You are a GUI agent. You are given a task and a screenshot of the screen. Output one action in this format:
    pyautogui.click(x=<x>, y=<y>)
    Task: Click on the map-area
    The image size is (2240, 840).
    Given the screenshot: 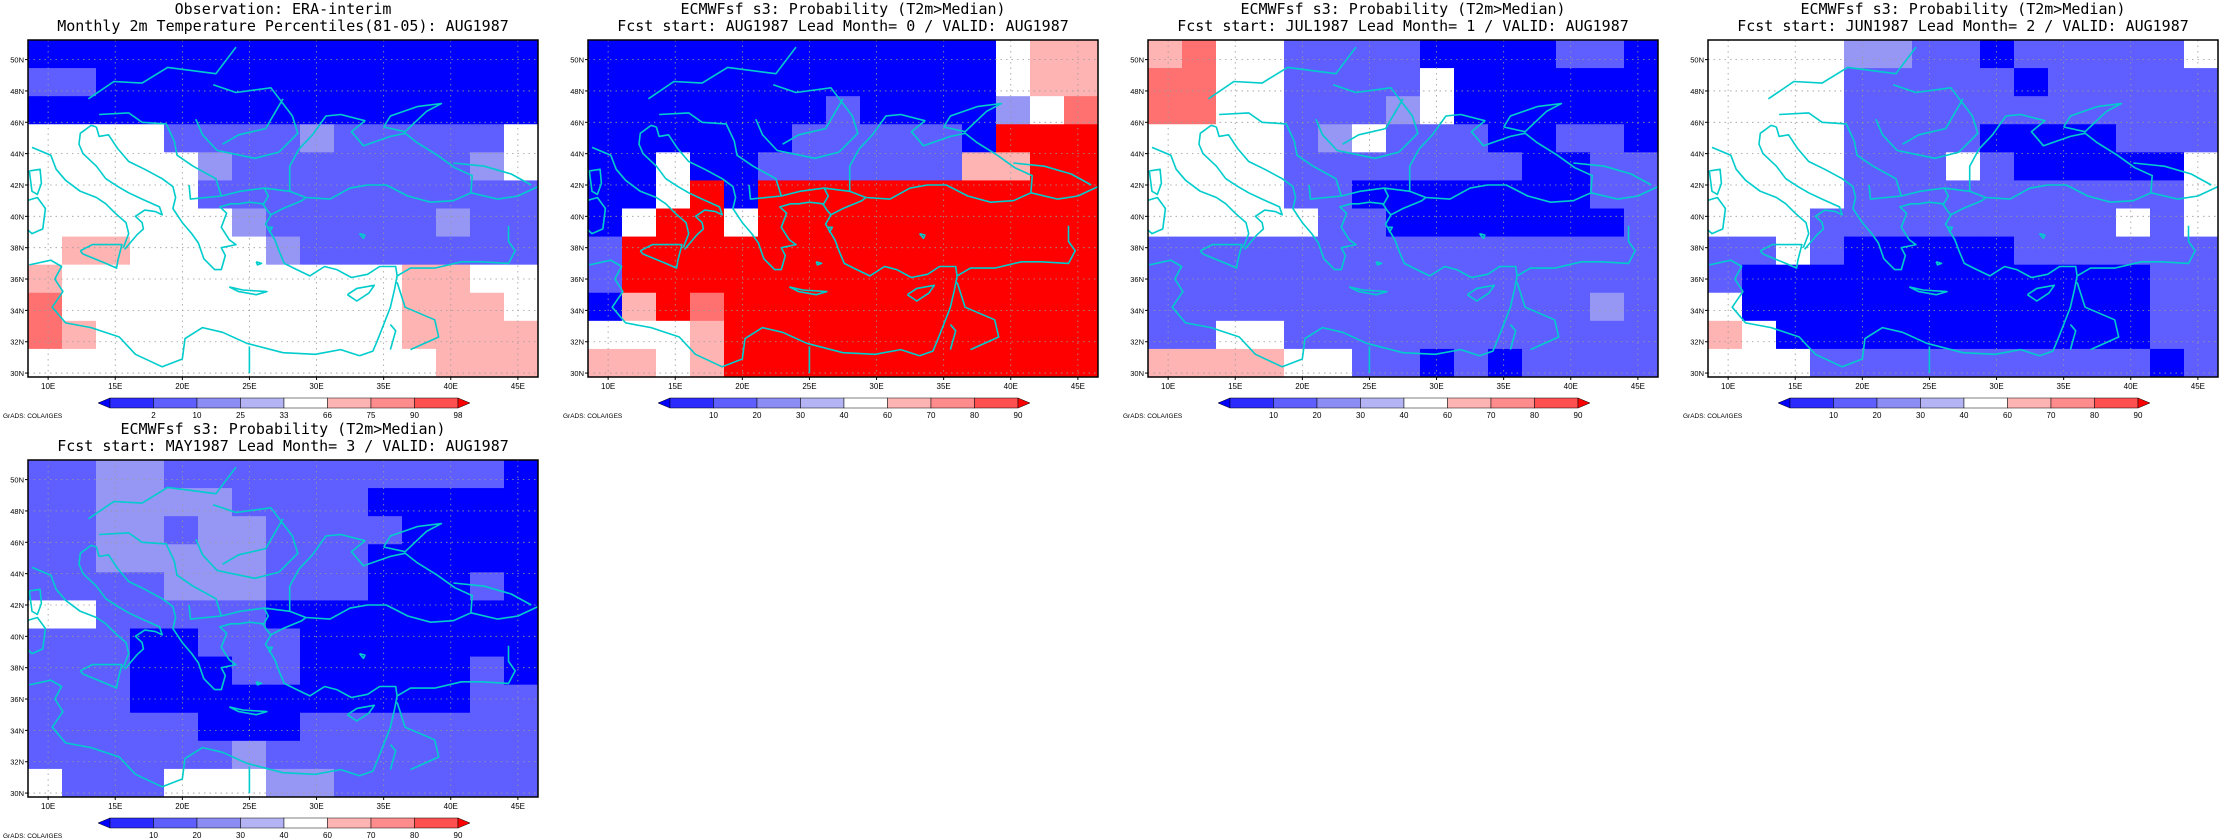 What is the action you would take?
    pyautogui.click(x=843, y=208)
    